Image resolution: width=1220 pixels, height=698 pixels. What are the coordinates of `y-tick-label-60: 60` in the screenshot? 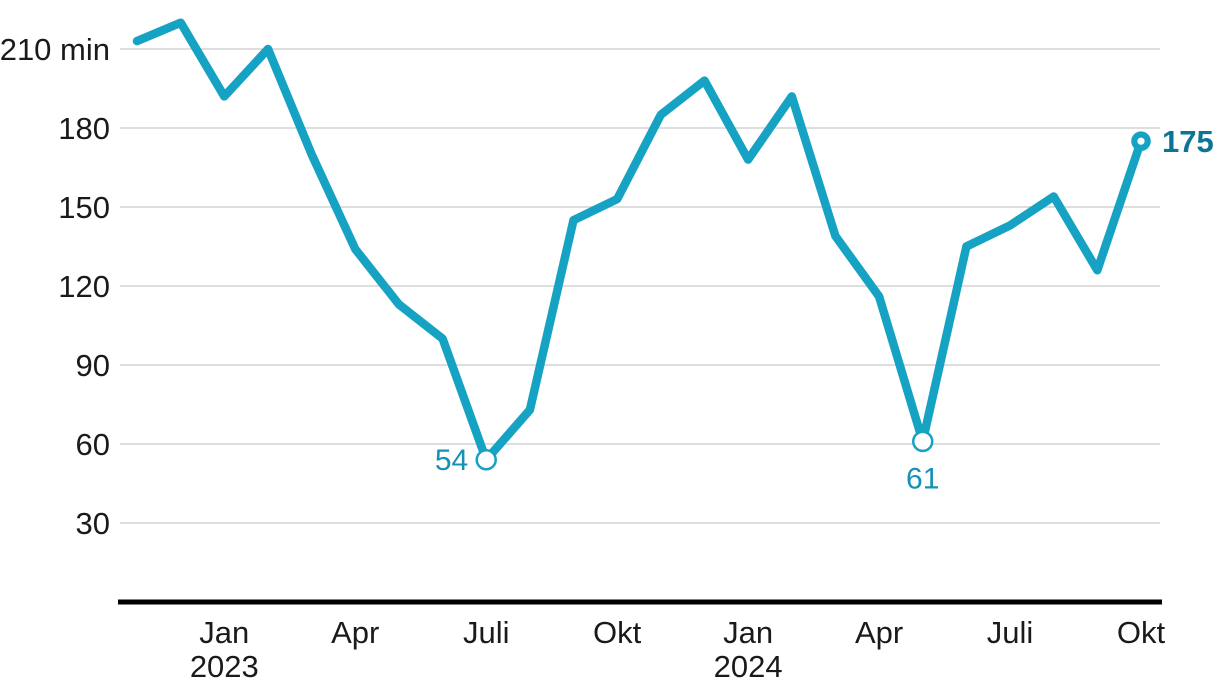 It's located at (93, 444).